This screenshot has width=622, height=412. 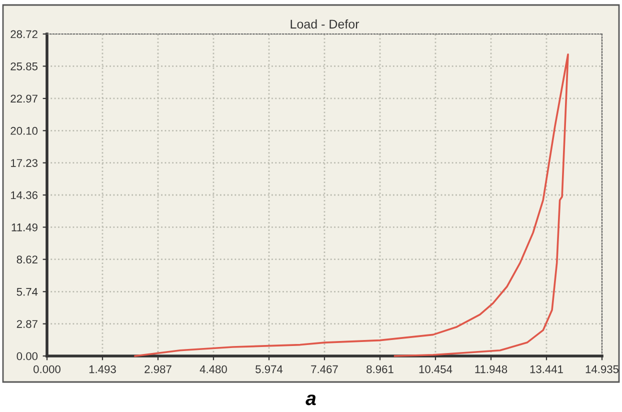 I want to click on x-tick-label: 0.000, so click(x=47, y=369).